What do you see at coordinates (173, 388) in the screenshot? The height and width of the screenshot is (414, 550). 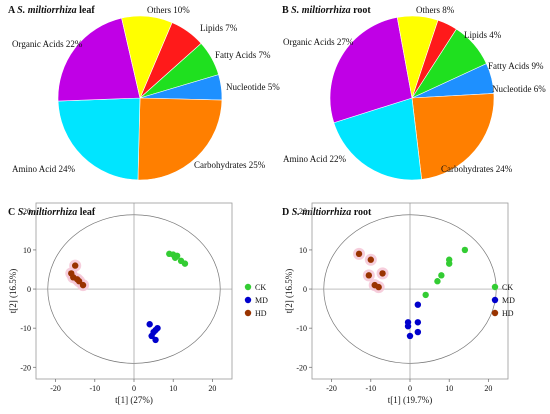 I see `x-tick-label-C-10: 10` at bounding box center [173, 388].